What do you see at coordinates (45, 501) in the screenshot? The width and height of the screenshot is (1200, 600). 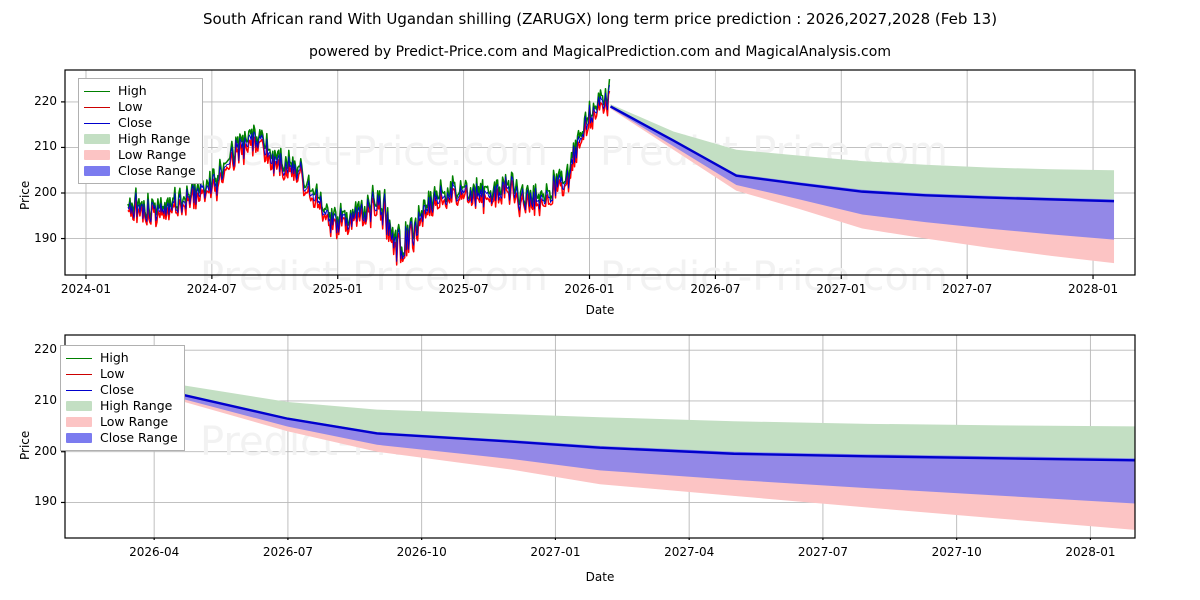 I see `bottom-chart-ytick-label: 190` at bounding box center [45, 501].